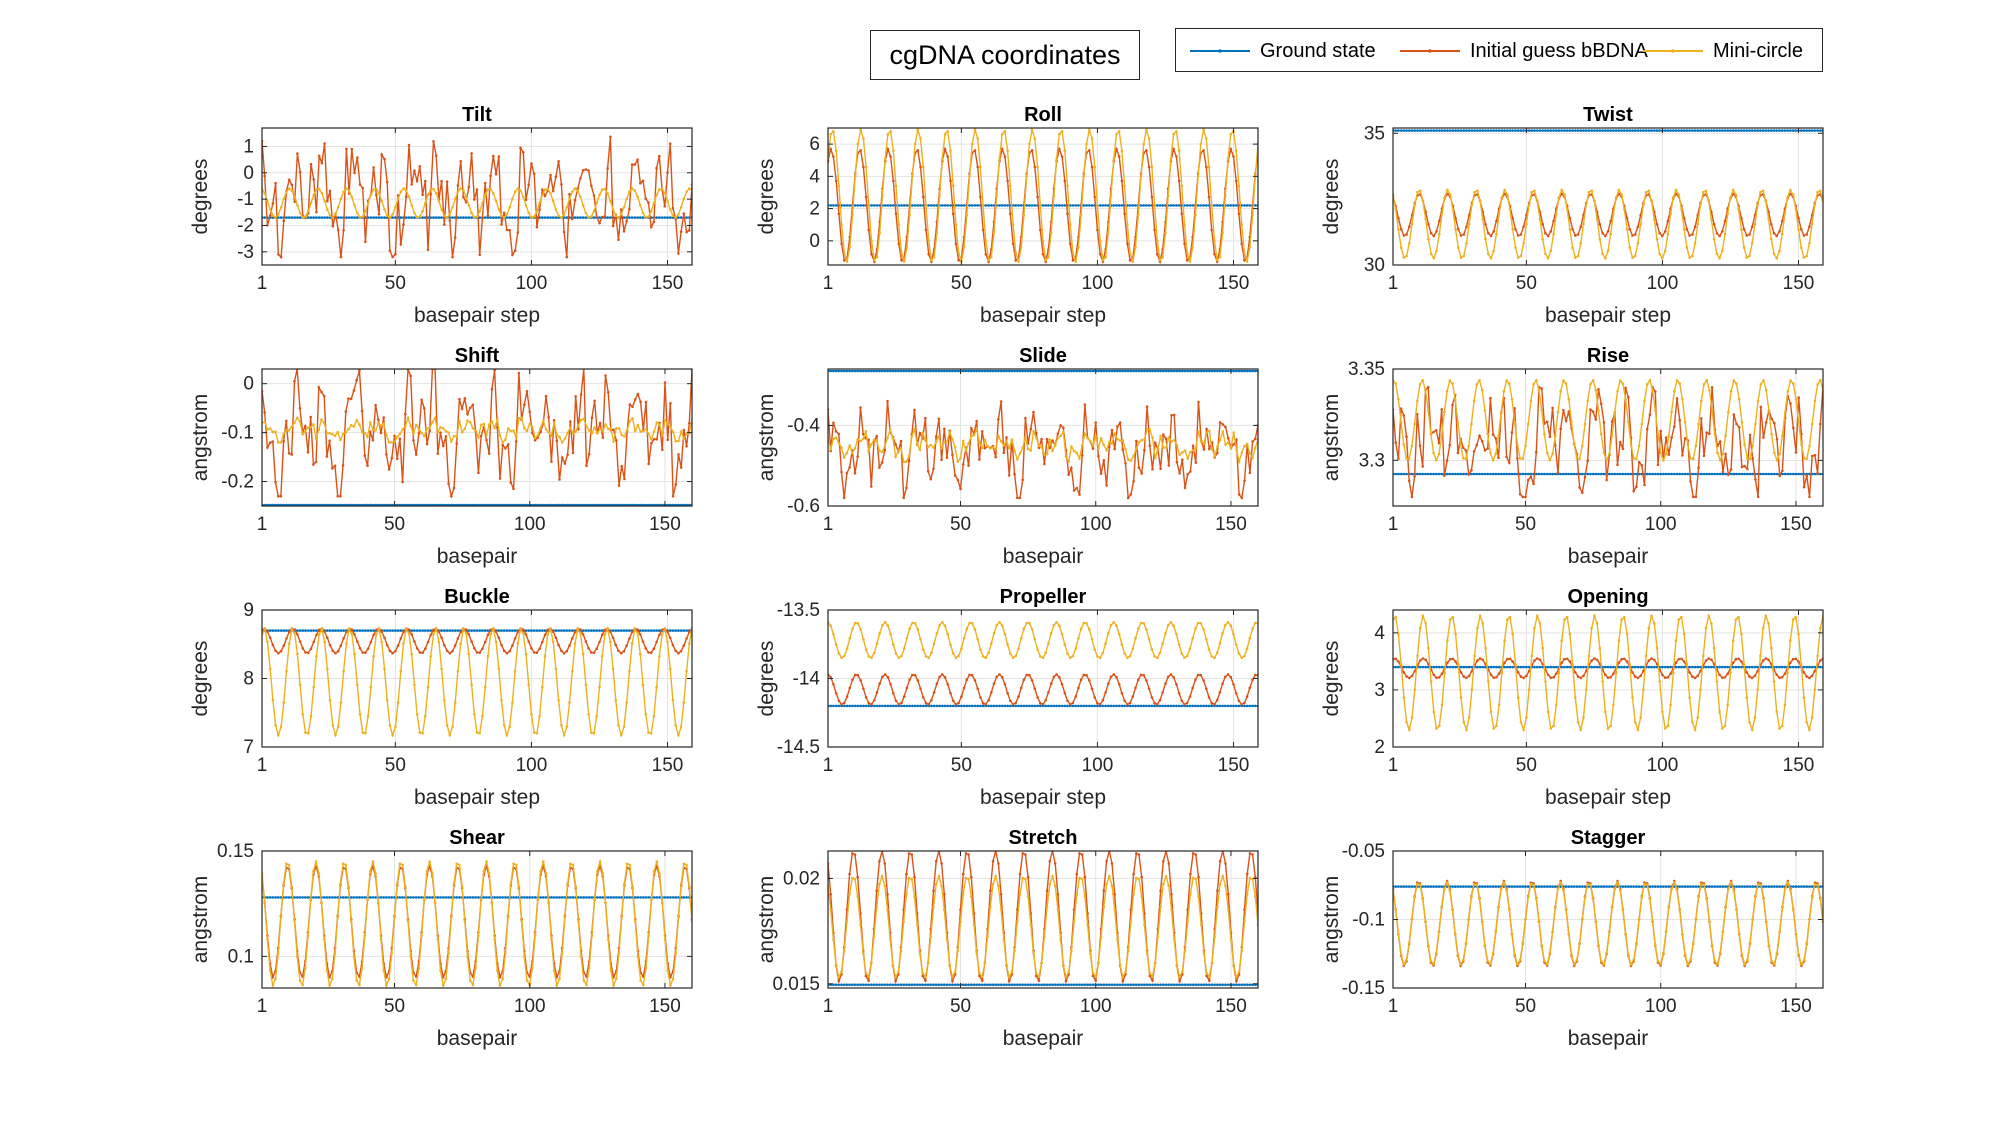 The image size is (2000, 1125). I want to click on y-tick-label: -0.4, so click(803, 425).